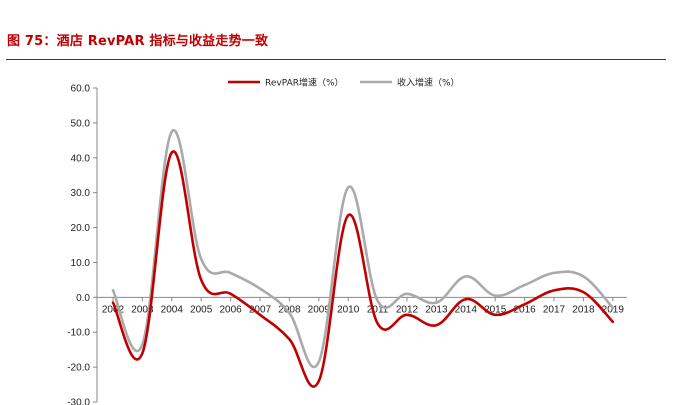 The image size is (678, 405). Describe the element at coordinates (81, 89) in the screenshot. I see `y-tick-label: 60.0` at that location.